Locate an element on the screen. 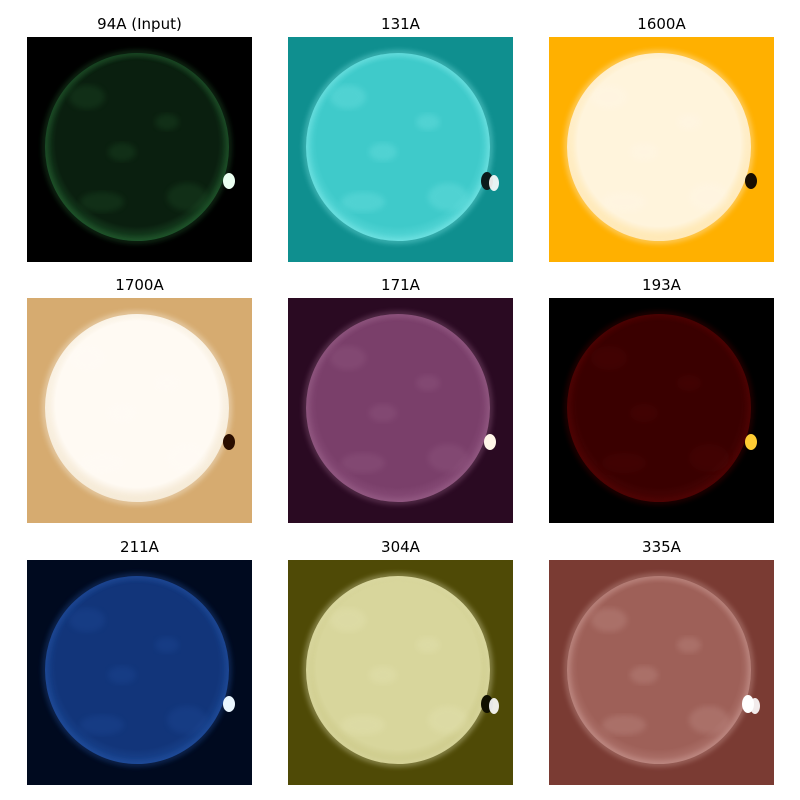 The width and height of the screenshot is (800, 800). panel-title: 211A is located at coordinates (139, 547).